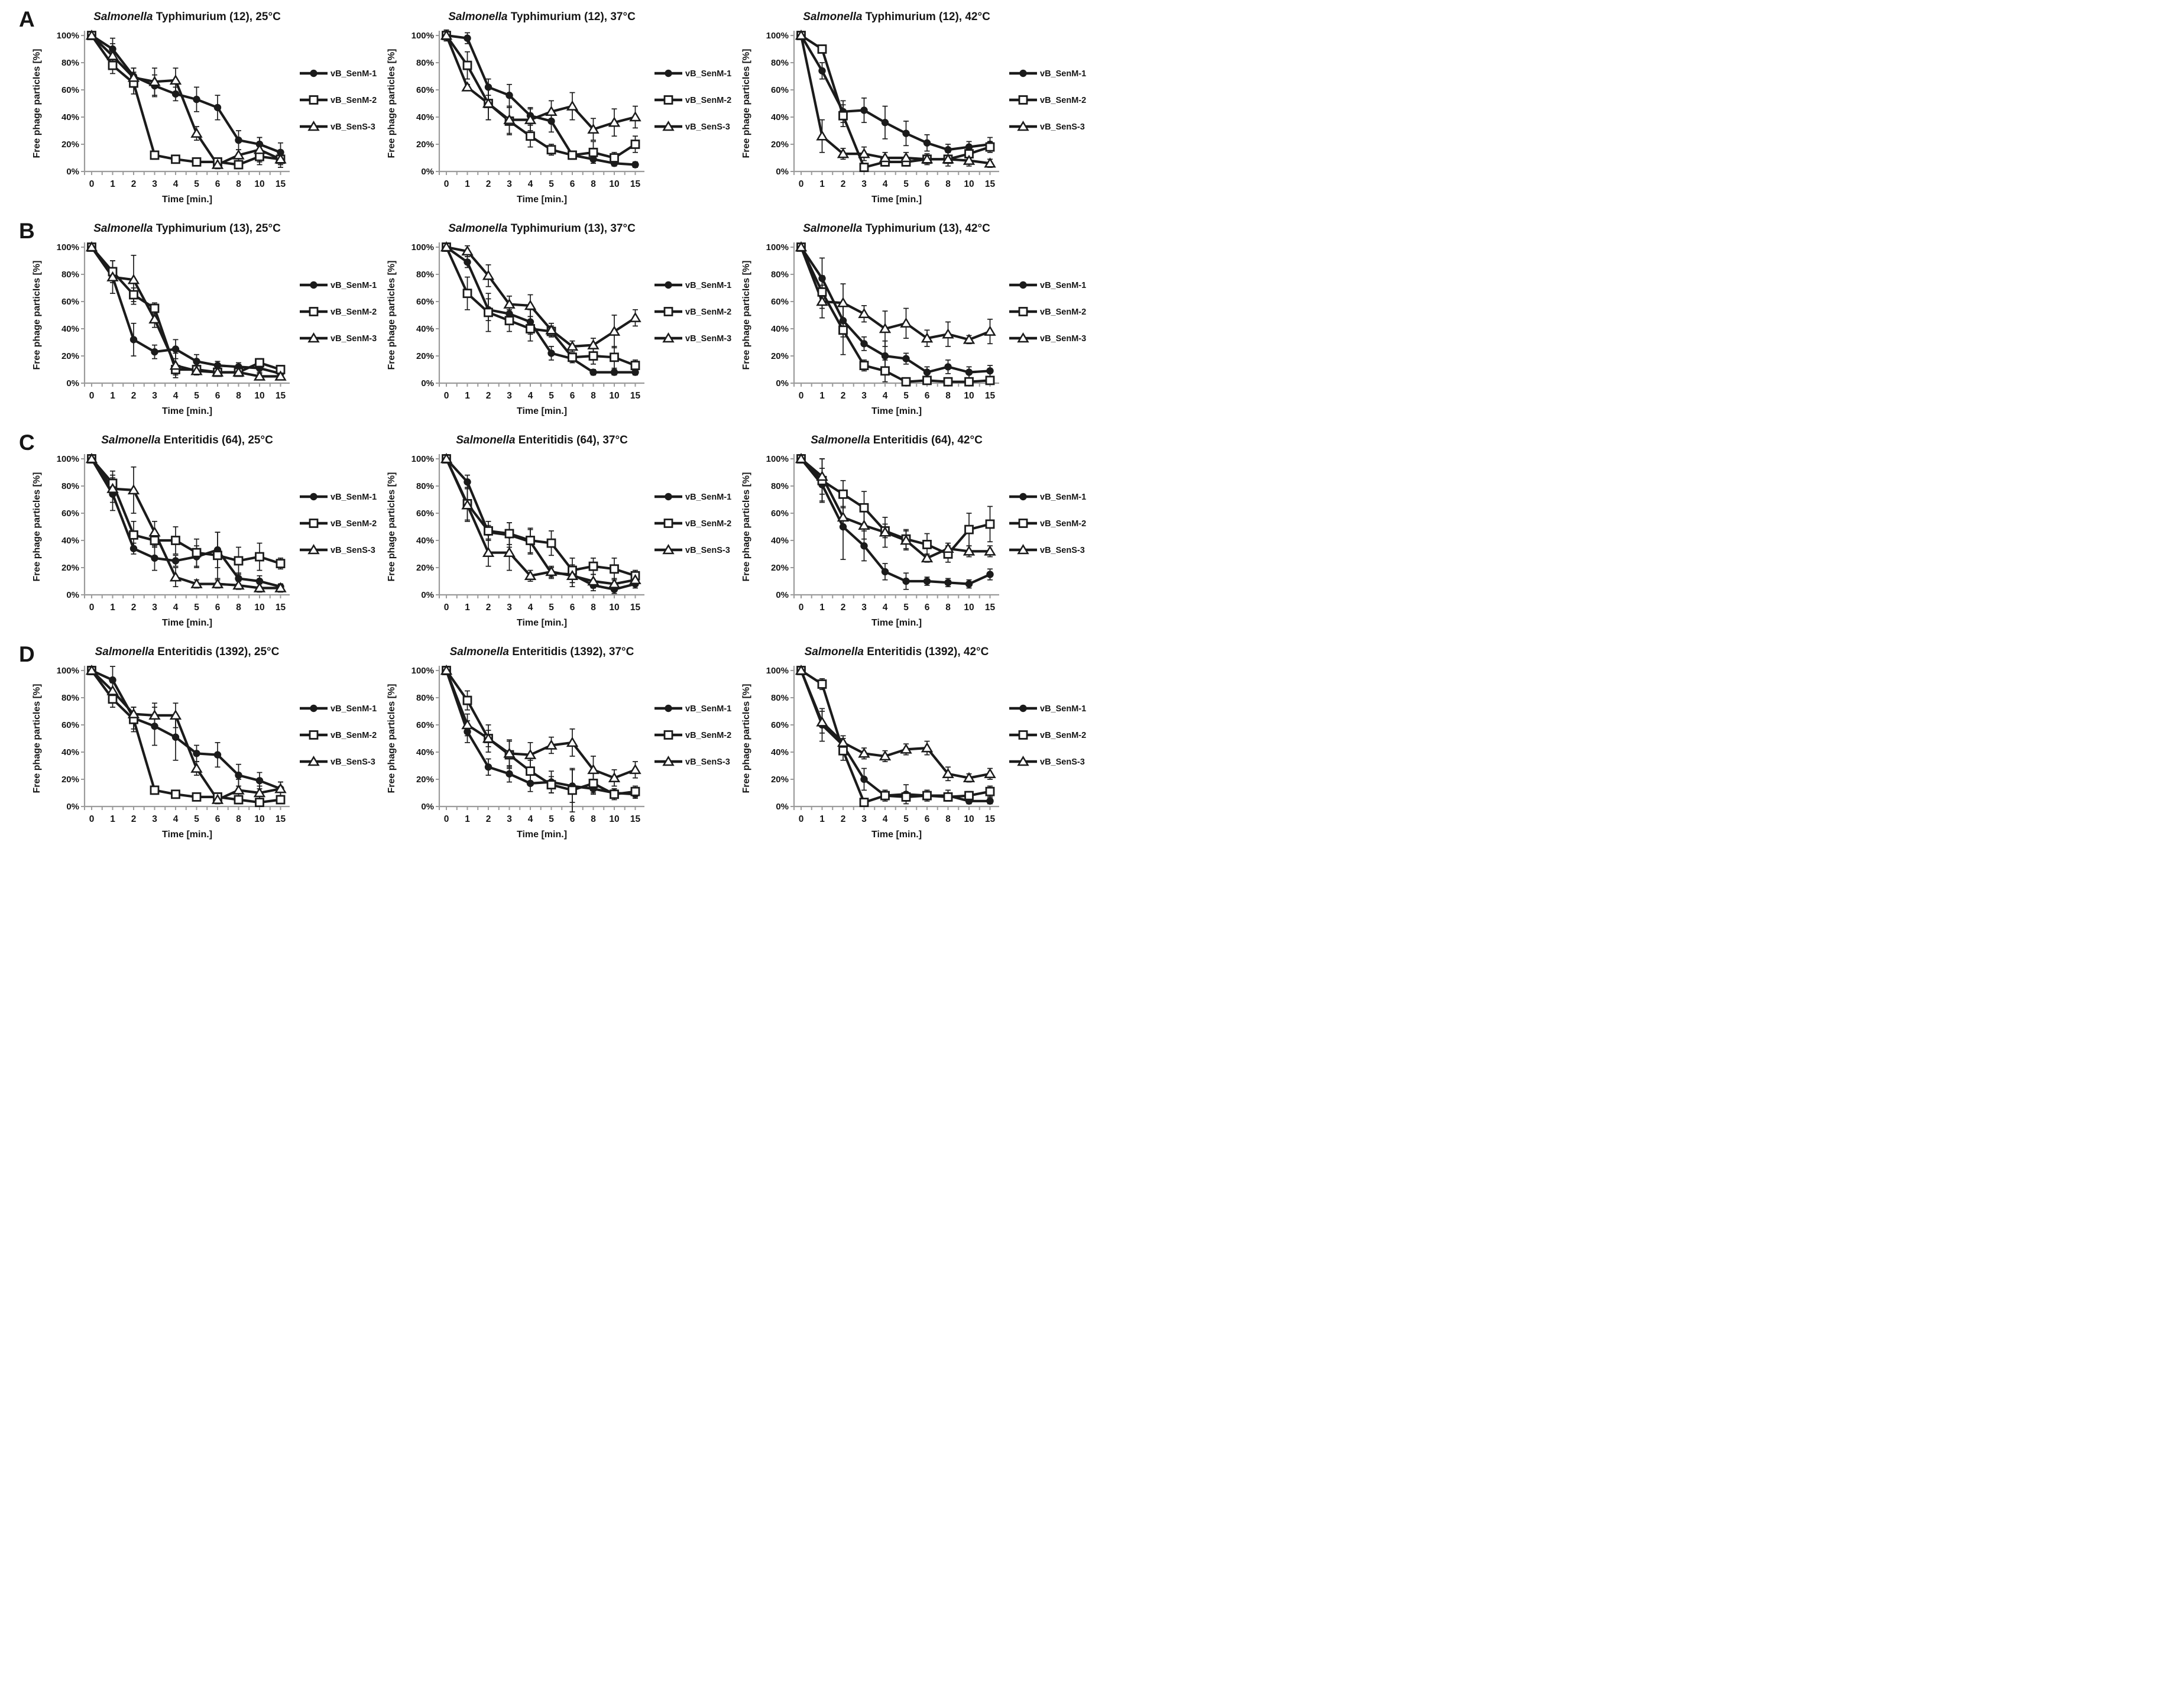 This screenshot has height=1707, width=2184. I want to click on y-tick-label: 60%, so click(70, 302).